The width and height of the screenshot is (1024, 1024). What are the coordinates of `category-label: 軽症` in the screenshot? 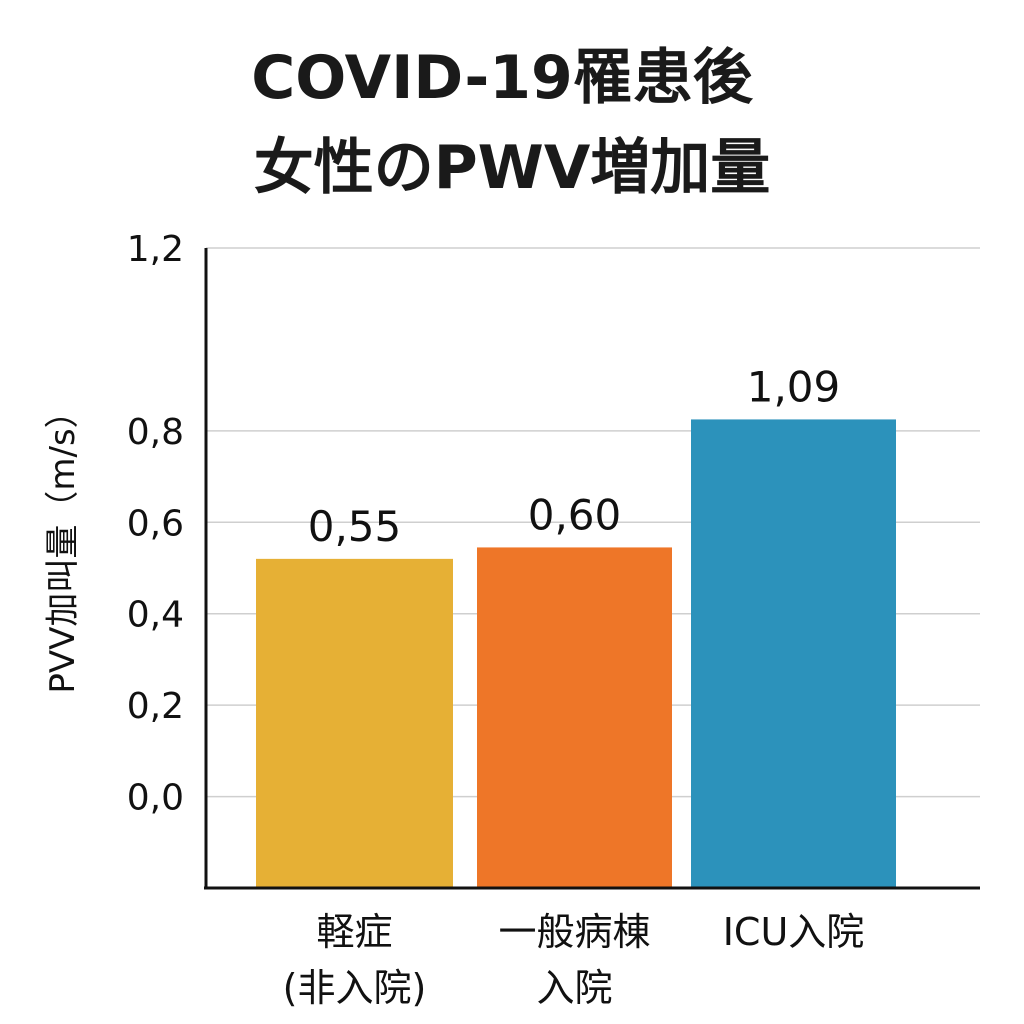 It's located at (354, 932).